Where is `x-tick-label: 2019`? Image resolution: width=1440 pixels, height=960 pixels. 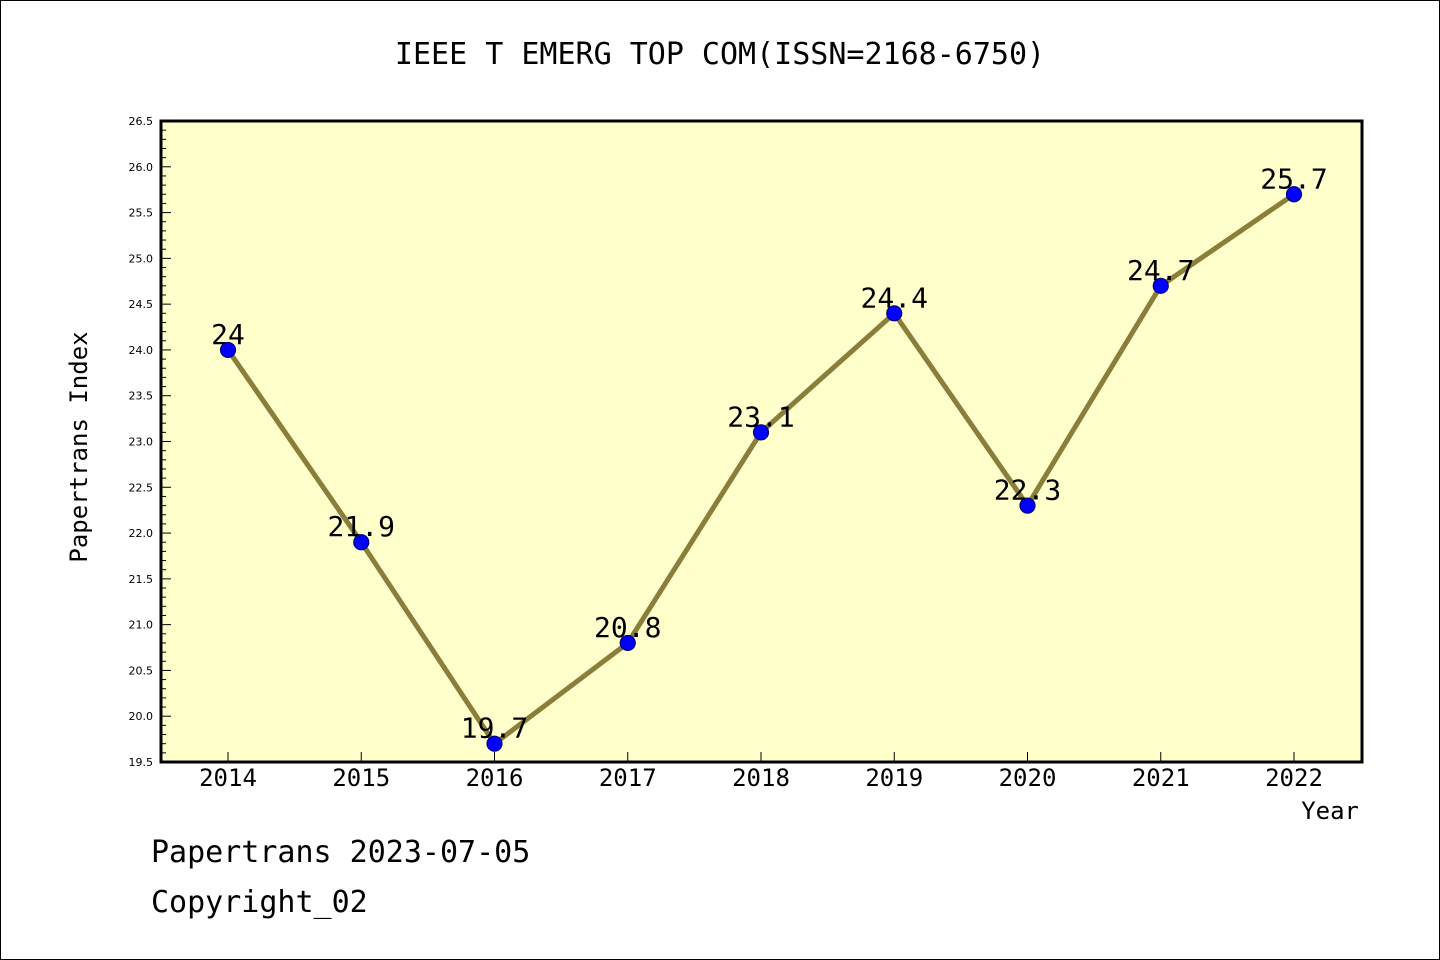
x-tick-label: 2019 is located at coordinates (894, 778).